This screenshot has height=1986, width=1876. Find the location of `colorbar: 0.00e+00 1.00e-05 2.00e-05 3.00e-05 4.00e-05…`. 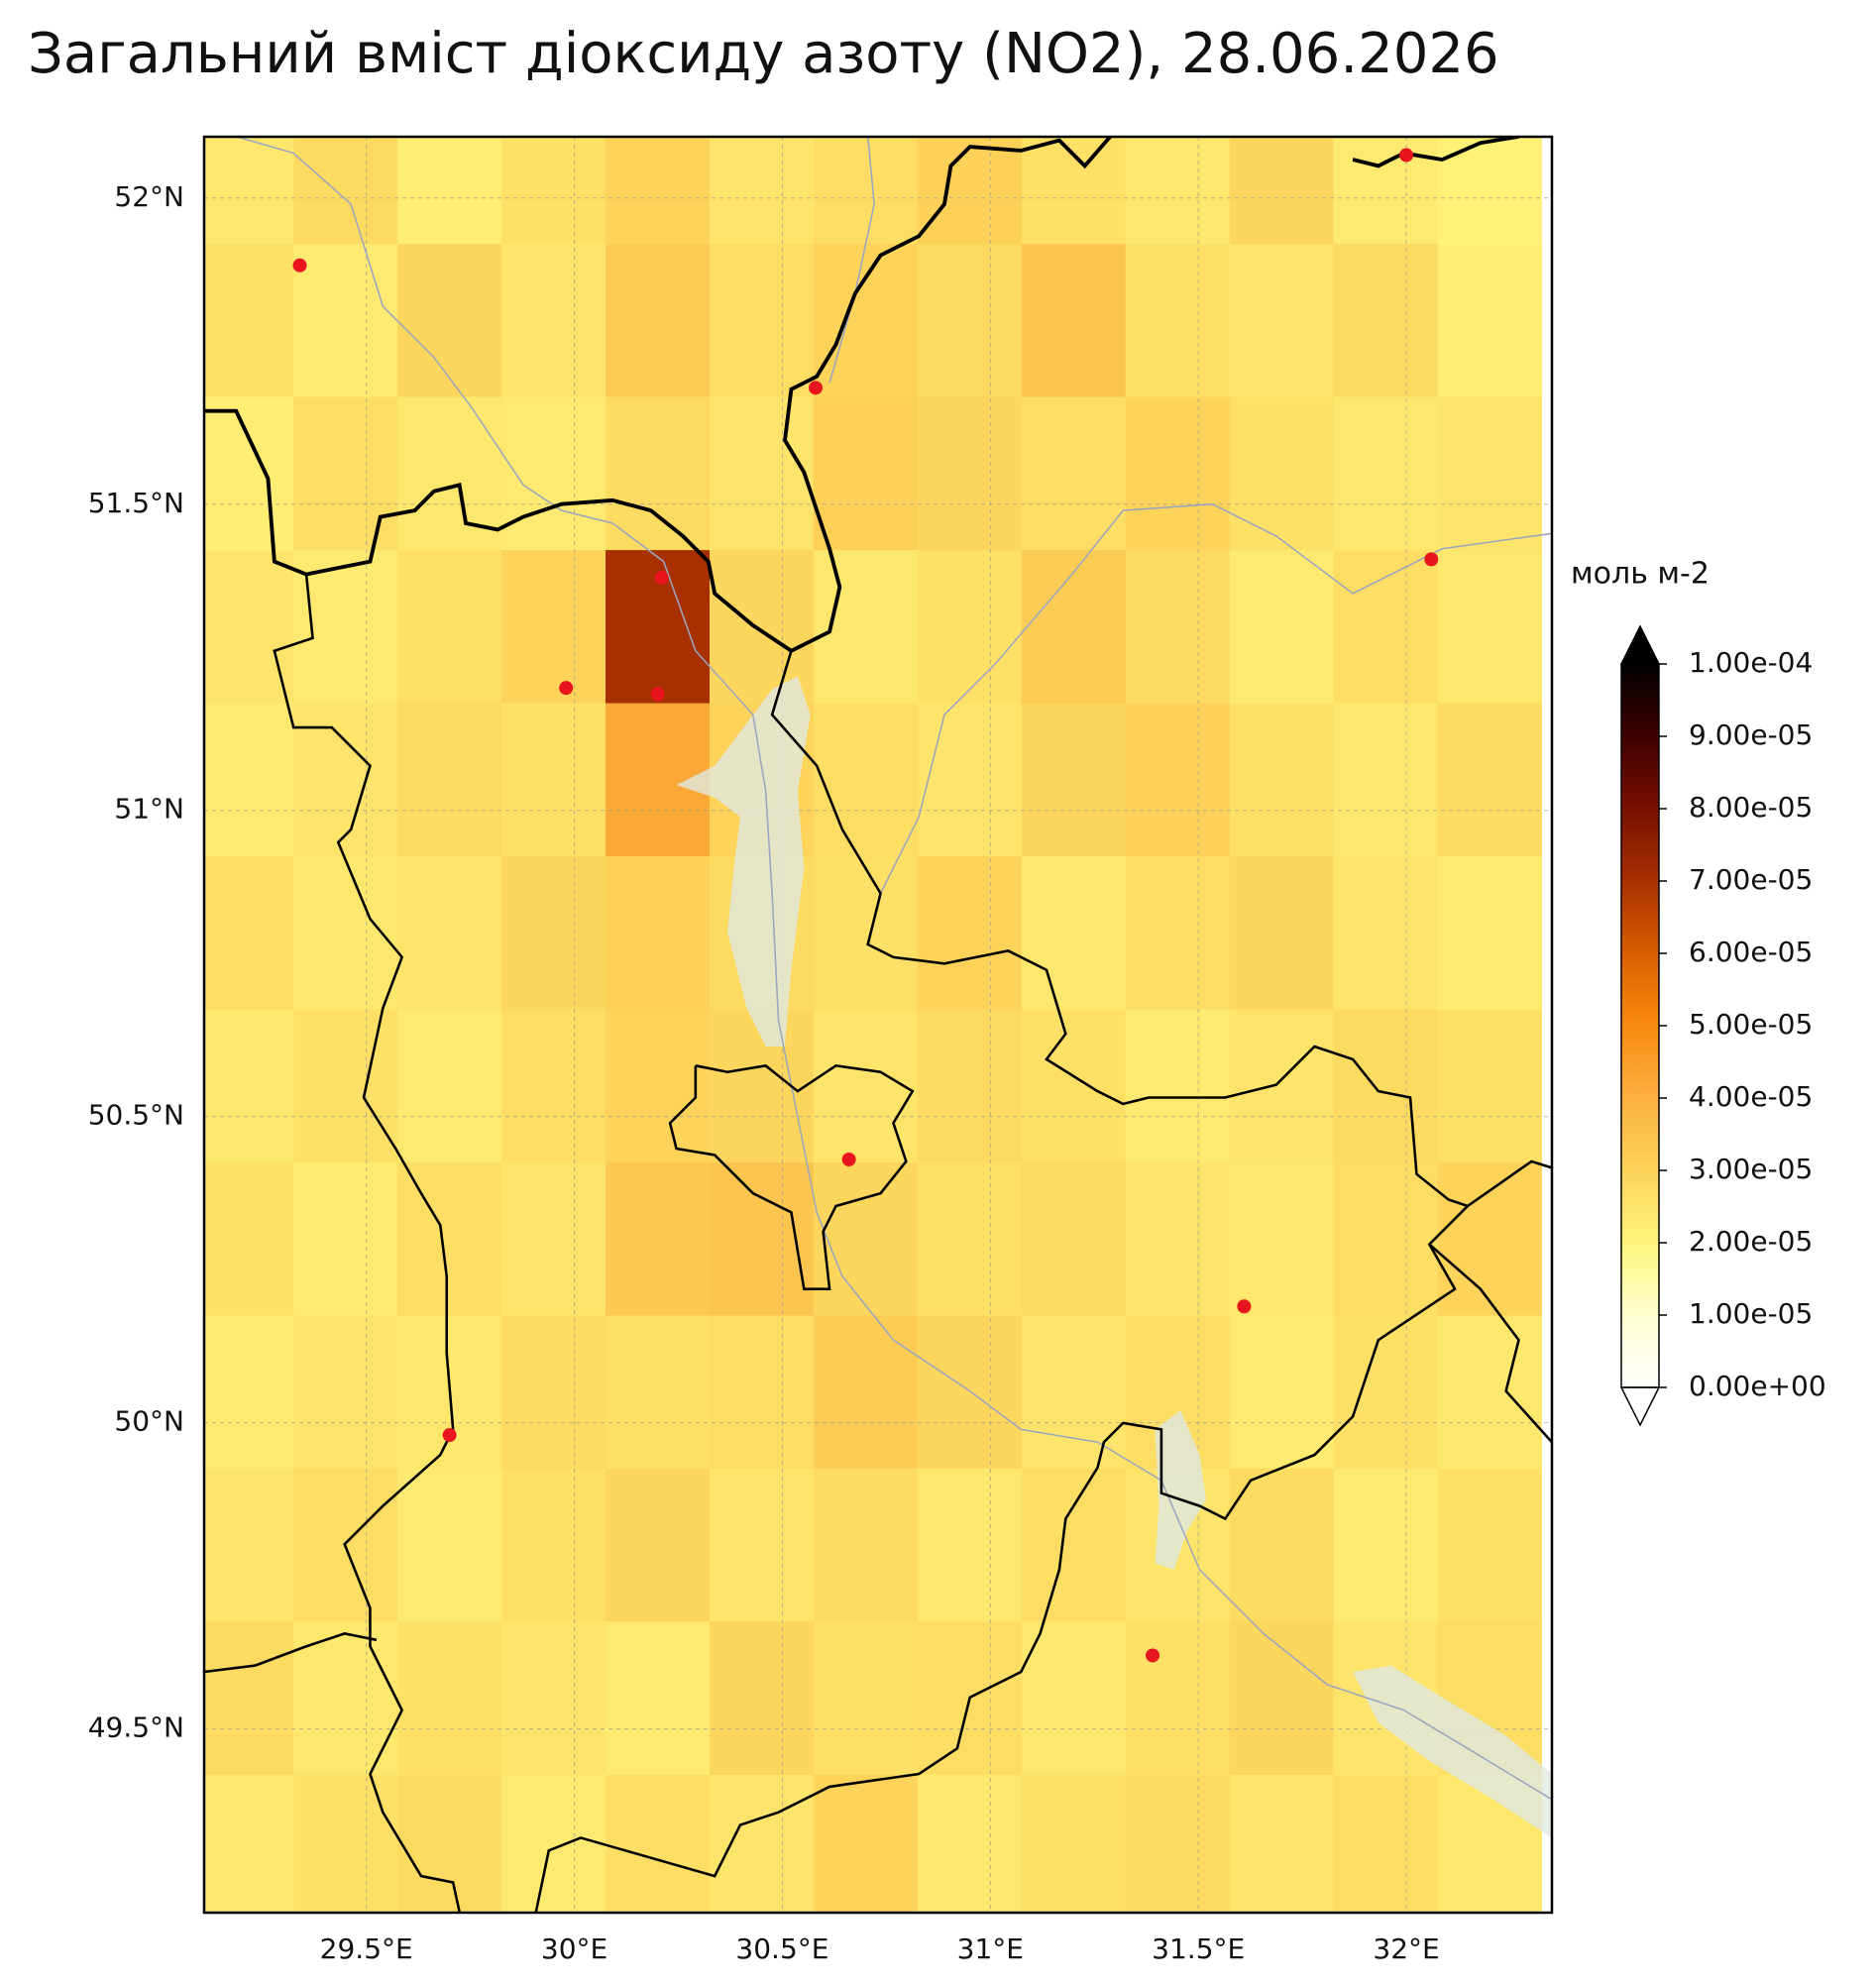

colorbar: 0.00e+00 1.00e-05 2.00e-05 3.00e-05 4.00e-05… is located at coordinates (1722, 1025).